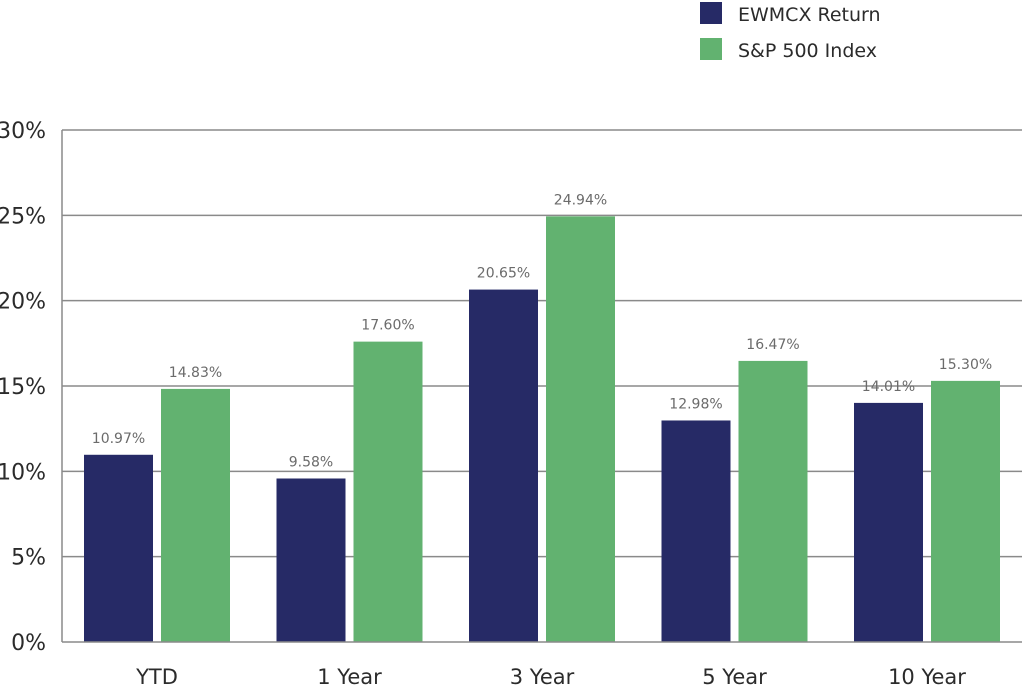  What do you see at coordinates (28, 558) in the screenshot?
I see `y-tick-label: 5%` at bounding box center [28, 558].